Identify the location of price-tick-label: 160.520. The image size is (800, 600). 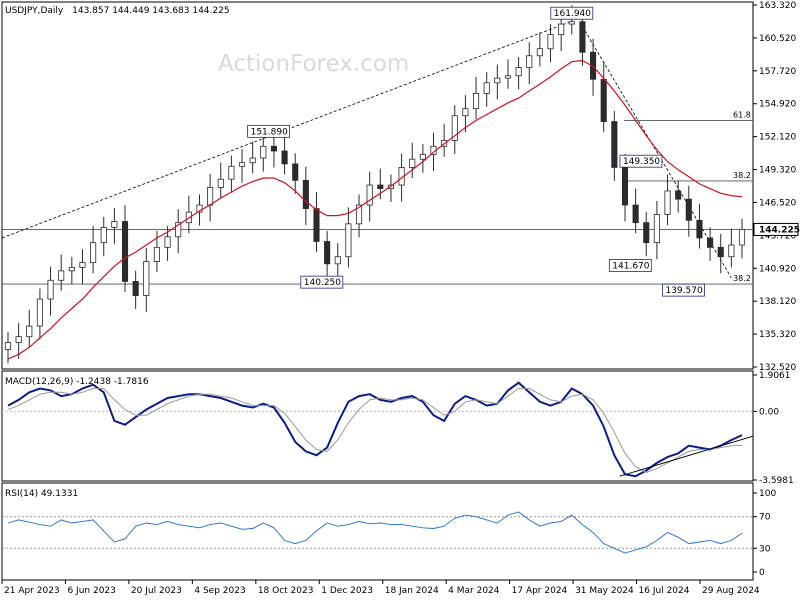
(777, 39).